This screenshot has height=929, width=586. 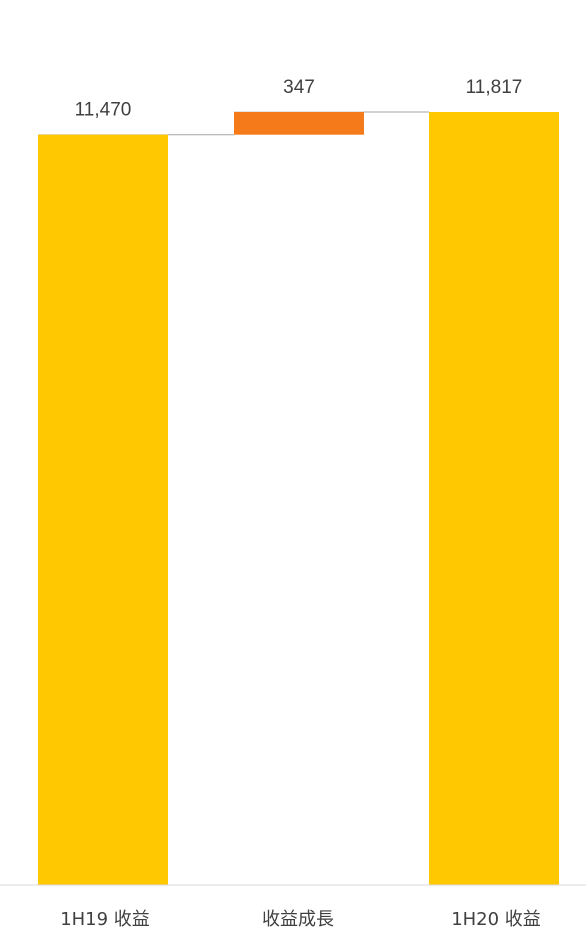 I want to click on data-label-1: 11,470, so click(x=103, y=110).